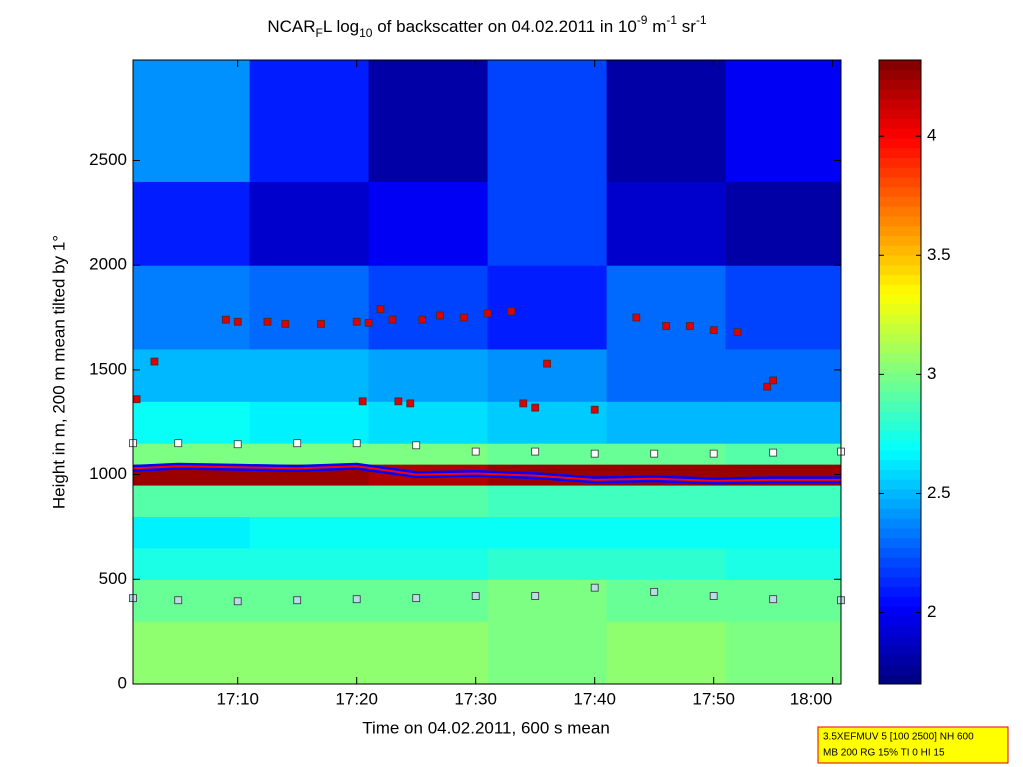  Describe the element at coordinates (122, 682) in the screenshot. I see `y-tick-label: 0` at that location.